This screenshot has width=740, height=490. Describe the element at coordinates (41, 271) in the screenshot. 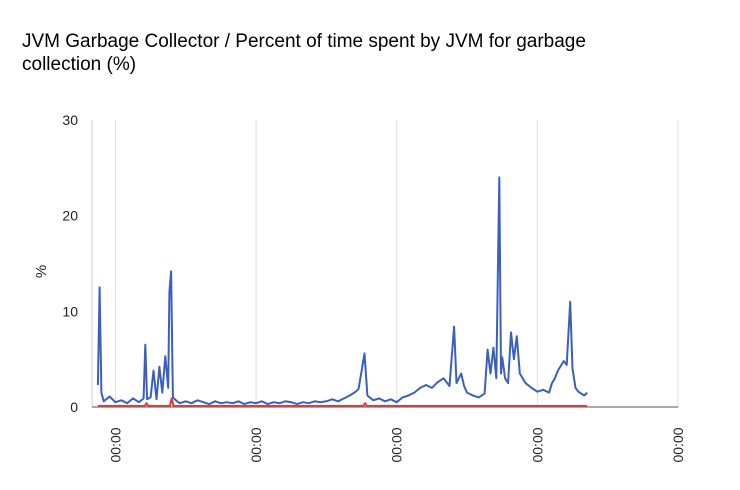

I see `y-axis-label: %` at that location.